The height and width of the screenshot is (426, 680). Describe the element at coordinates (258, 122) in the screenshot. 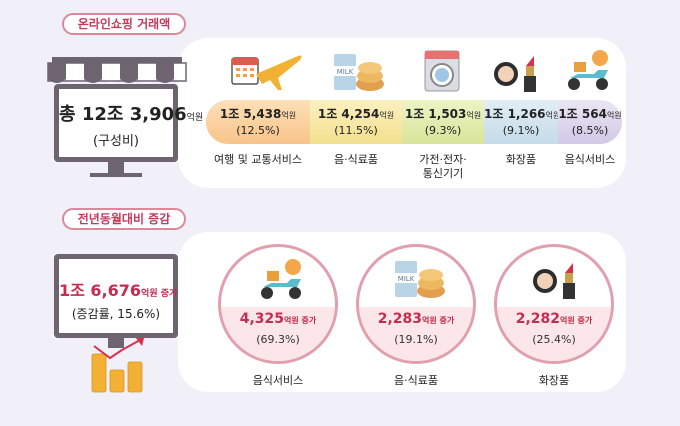

I see `bar-segment-travel: 1조 5,438억원 (12.5%)` at that location.